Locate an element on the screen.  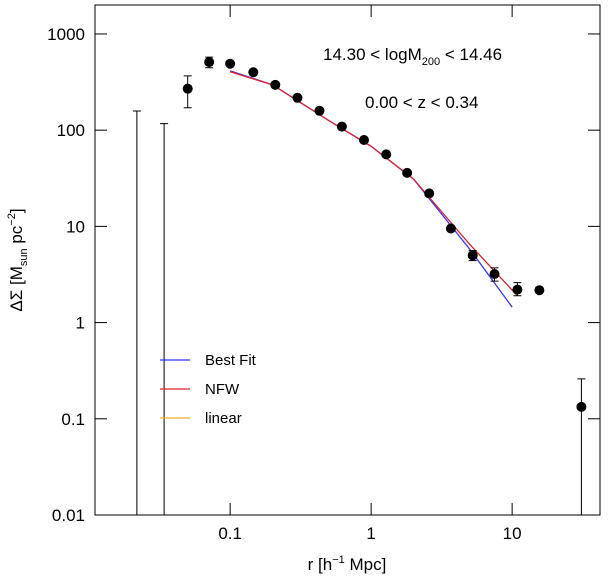
y-tick-label: 1000 is located at coordinates (66, 34).